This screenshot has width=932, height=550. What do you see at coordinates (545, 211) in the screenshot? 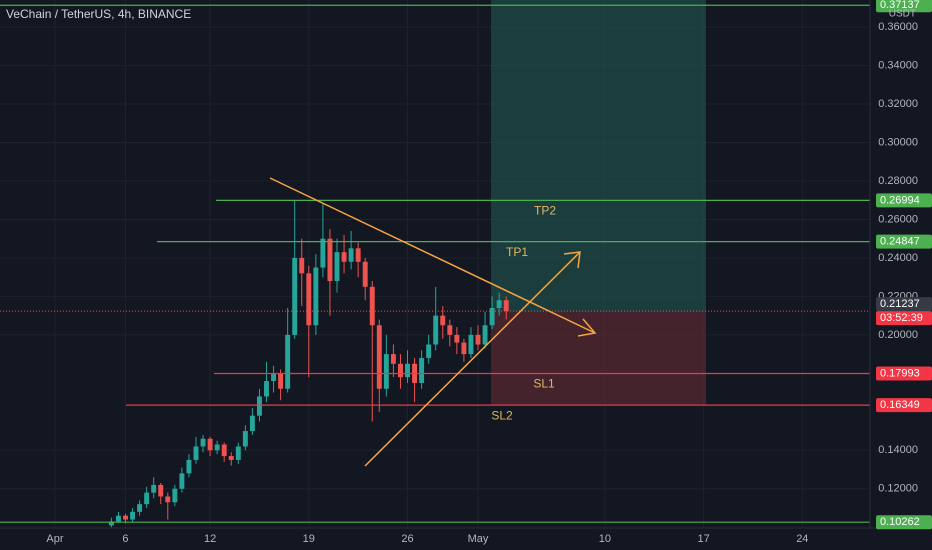
I see `level-name: TP2` at bounding box center [545, 211].